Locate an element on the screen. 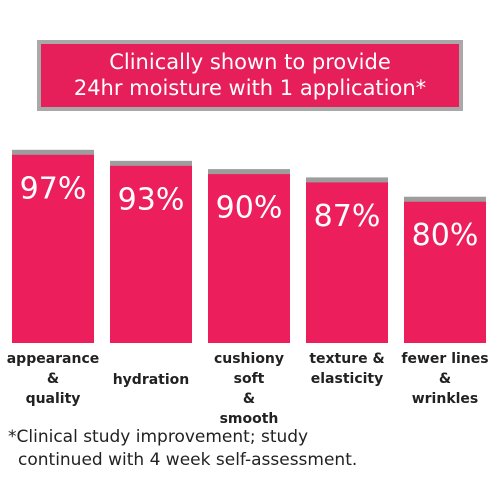 This screenshot has height=500, width=500. value-label: 80% is located at coordinates (445, 235).